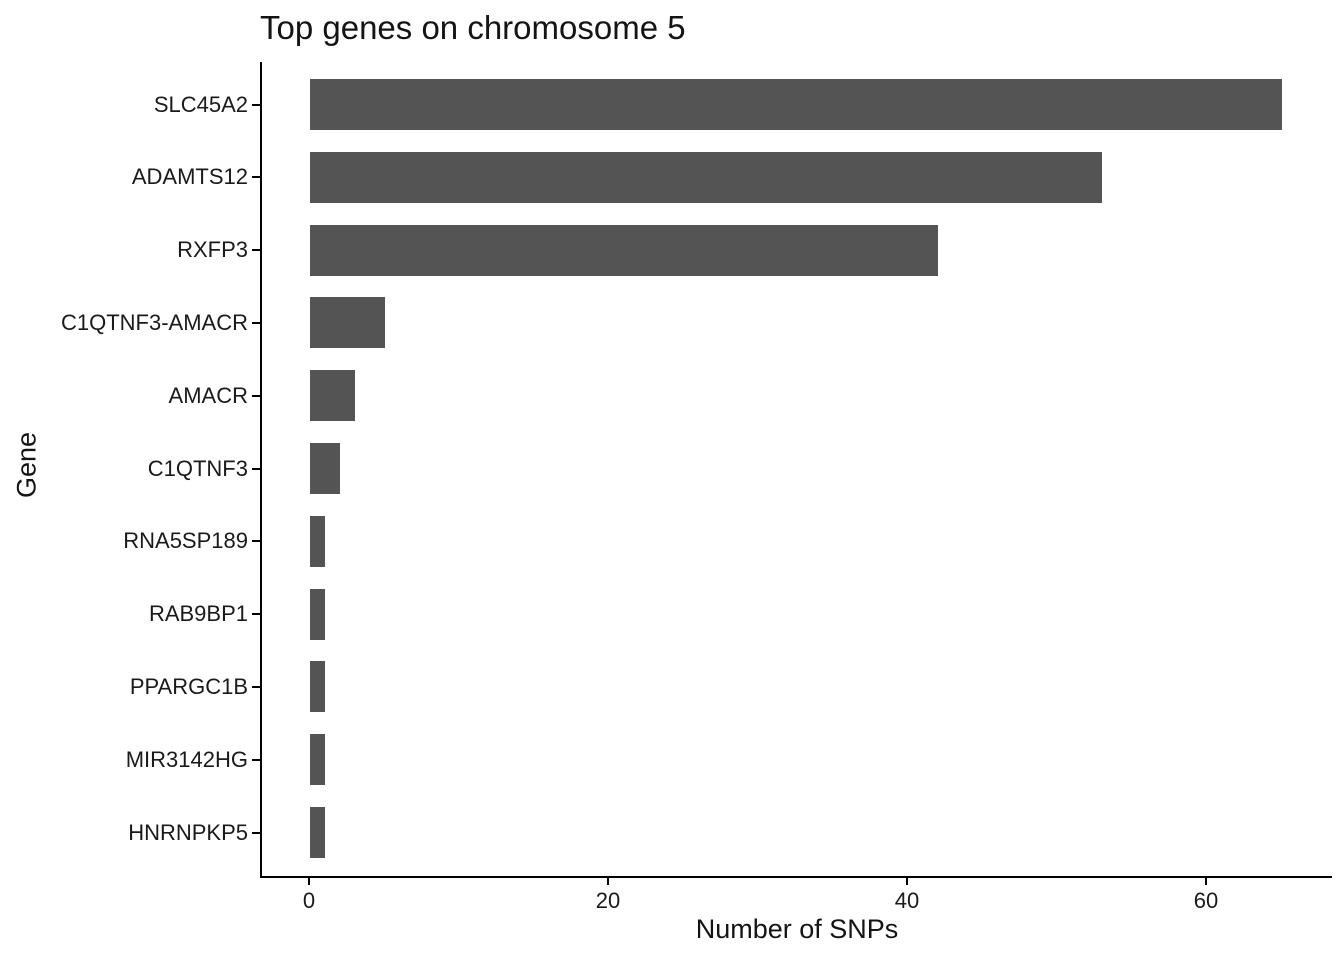 The image size is (1344, 960). What do you see at coordinates (317, 614) in the screenshot?
I see `bar-RAB9BP1` at bounding box center [317, 614].